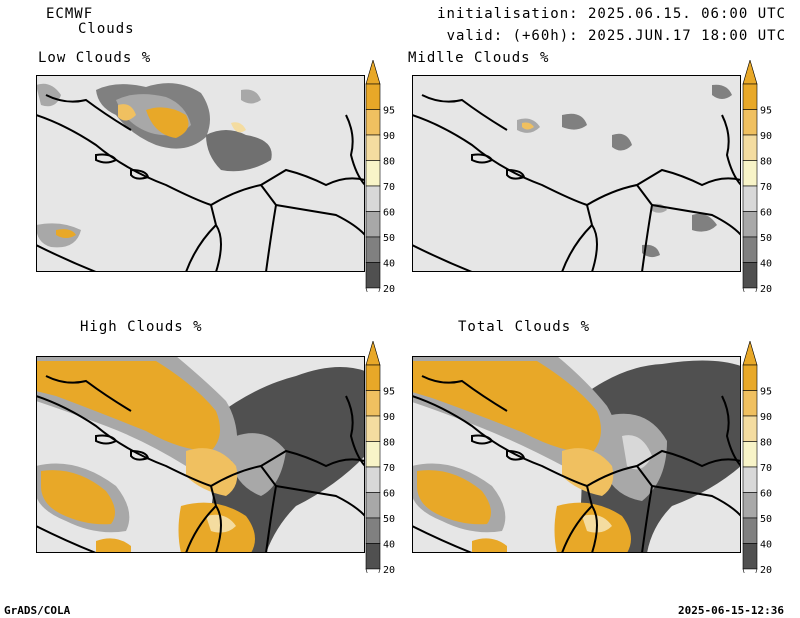 The height and width of the screenshot is (618, 800). What do you see at coordinates (611, 14) in the screenshot?
I see `initialisation-label: initialisation: 2025.06.15. 06:00 UTC` at bounding box center [611, 14].